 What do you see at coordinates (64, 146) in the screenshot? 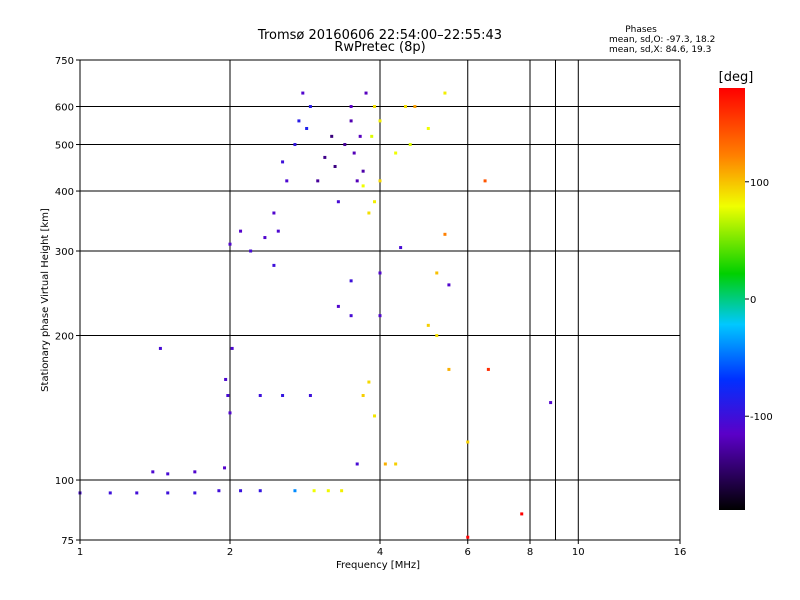
I see `y-tick-label: 500` at bounding box center [64, 146].